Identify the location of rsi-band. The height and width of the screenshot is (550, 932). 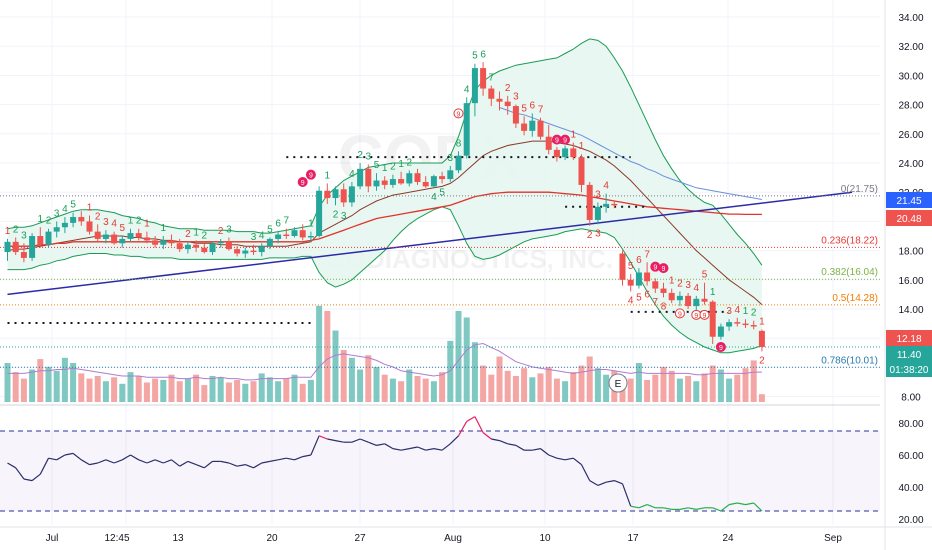
(440, 471).